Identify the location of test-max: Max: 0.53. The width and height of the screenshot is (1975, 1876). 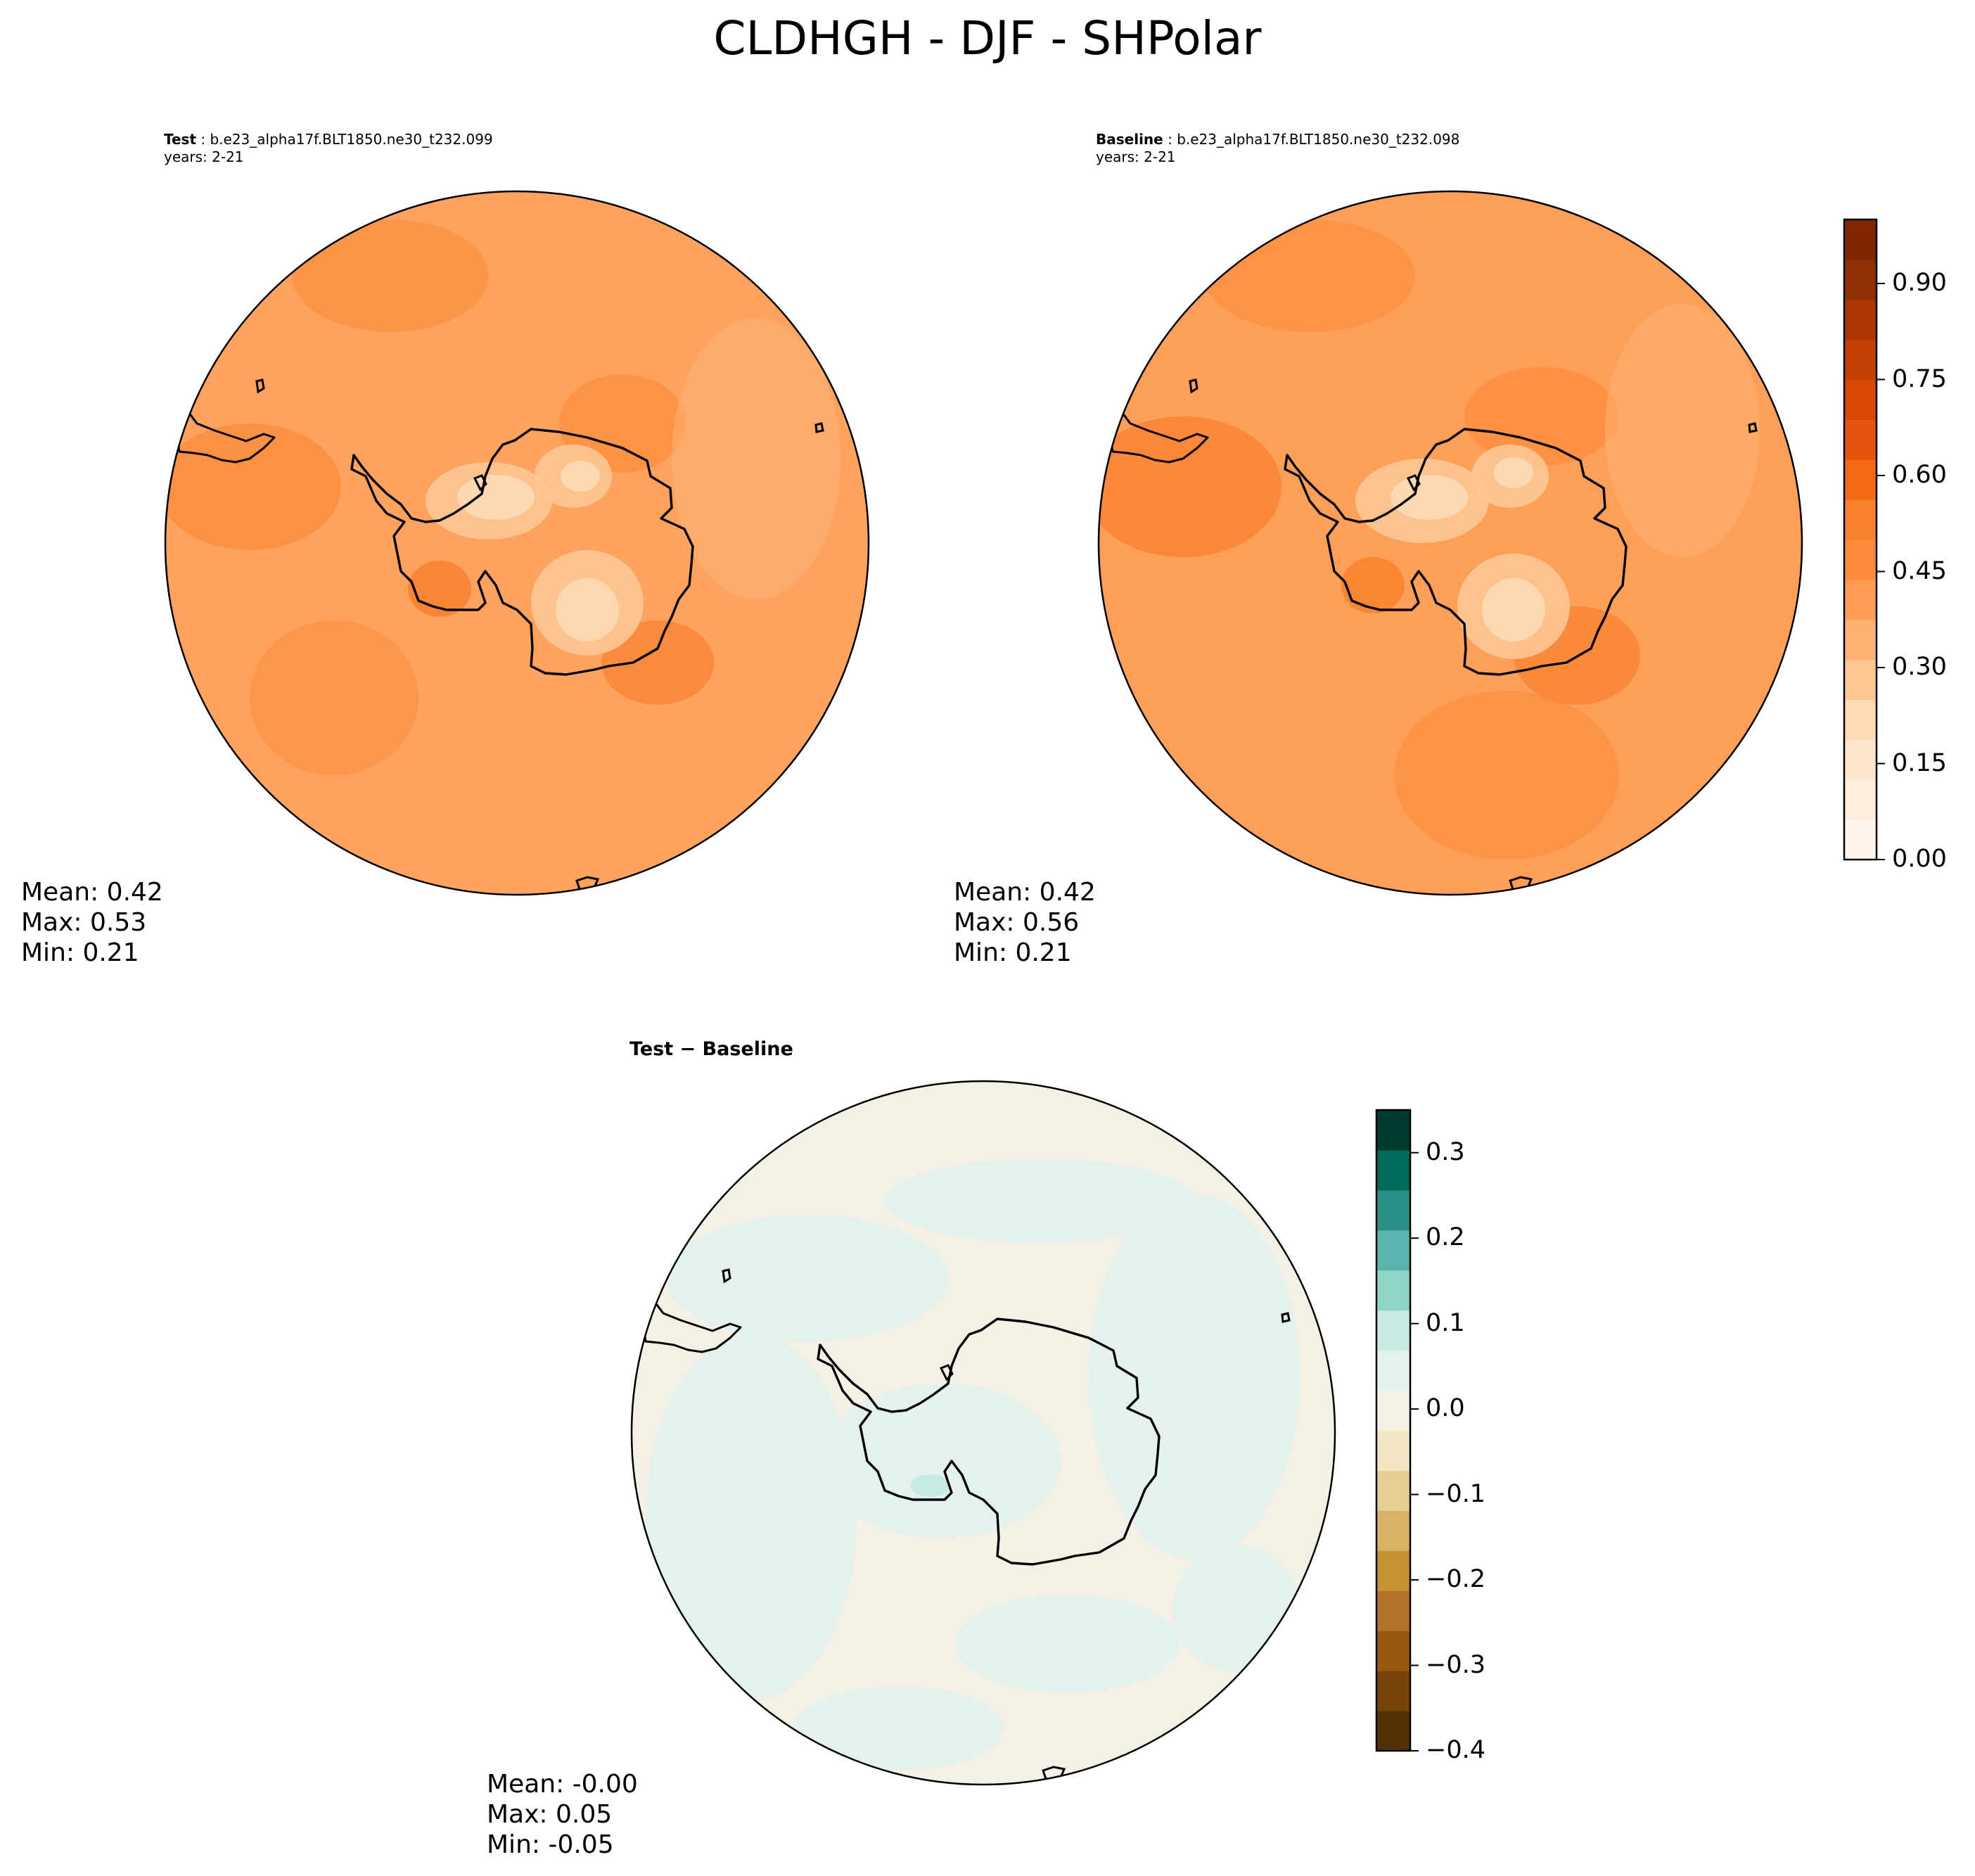
(84, 923).